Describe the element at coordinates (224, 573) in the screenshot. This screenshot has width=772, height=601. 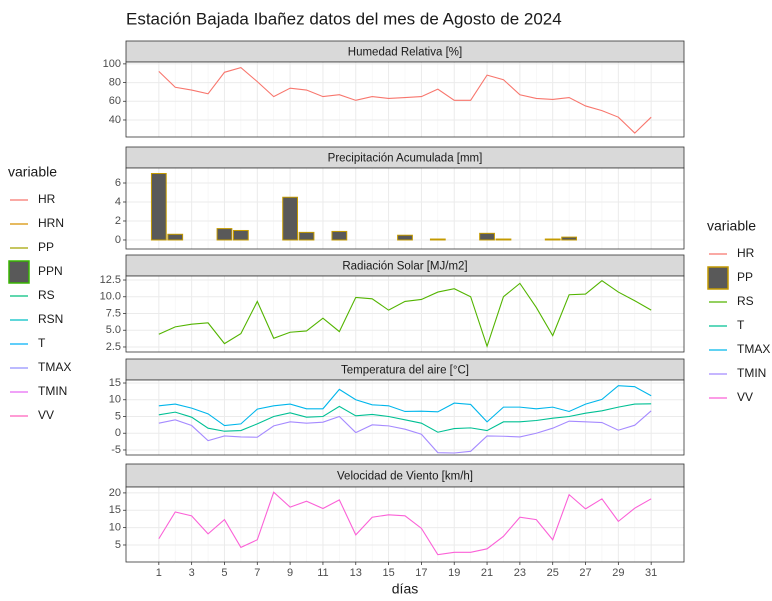
I see `x-tick-label: 5` at that location.